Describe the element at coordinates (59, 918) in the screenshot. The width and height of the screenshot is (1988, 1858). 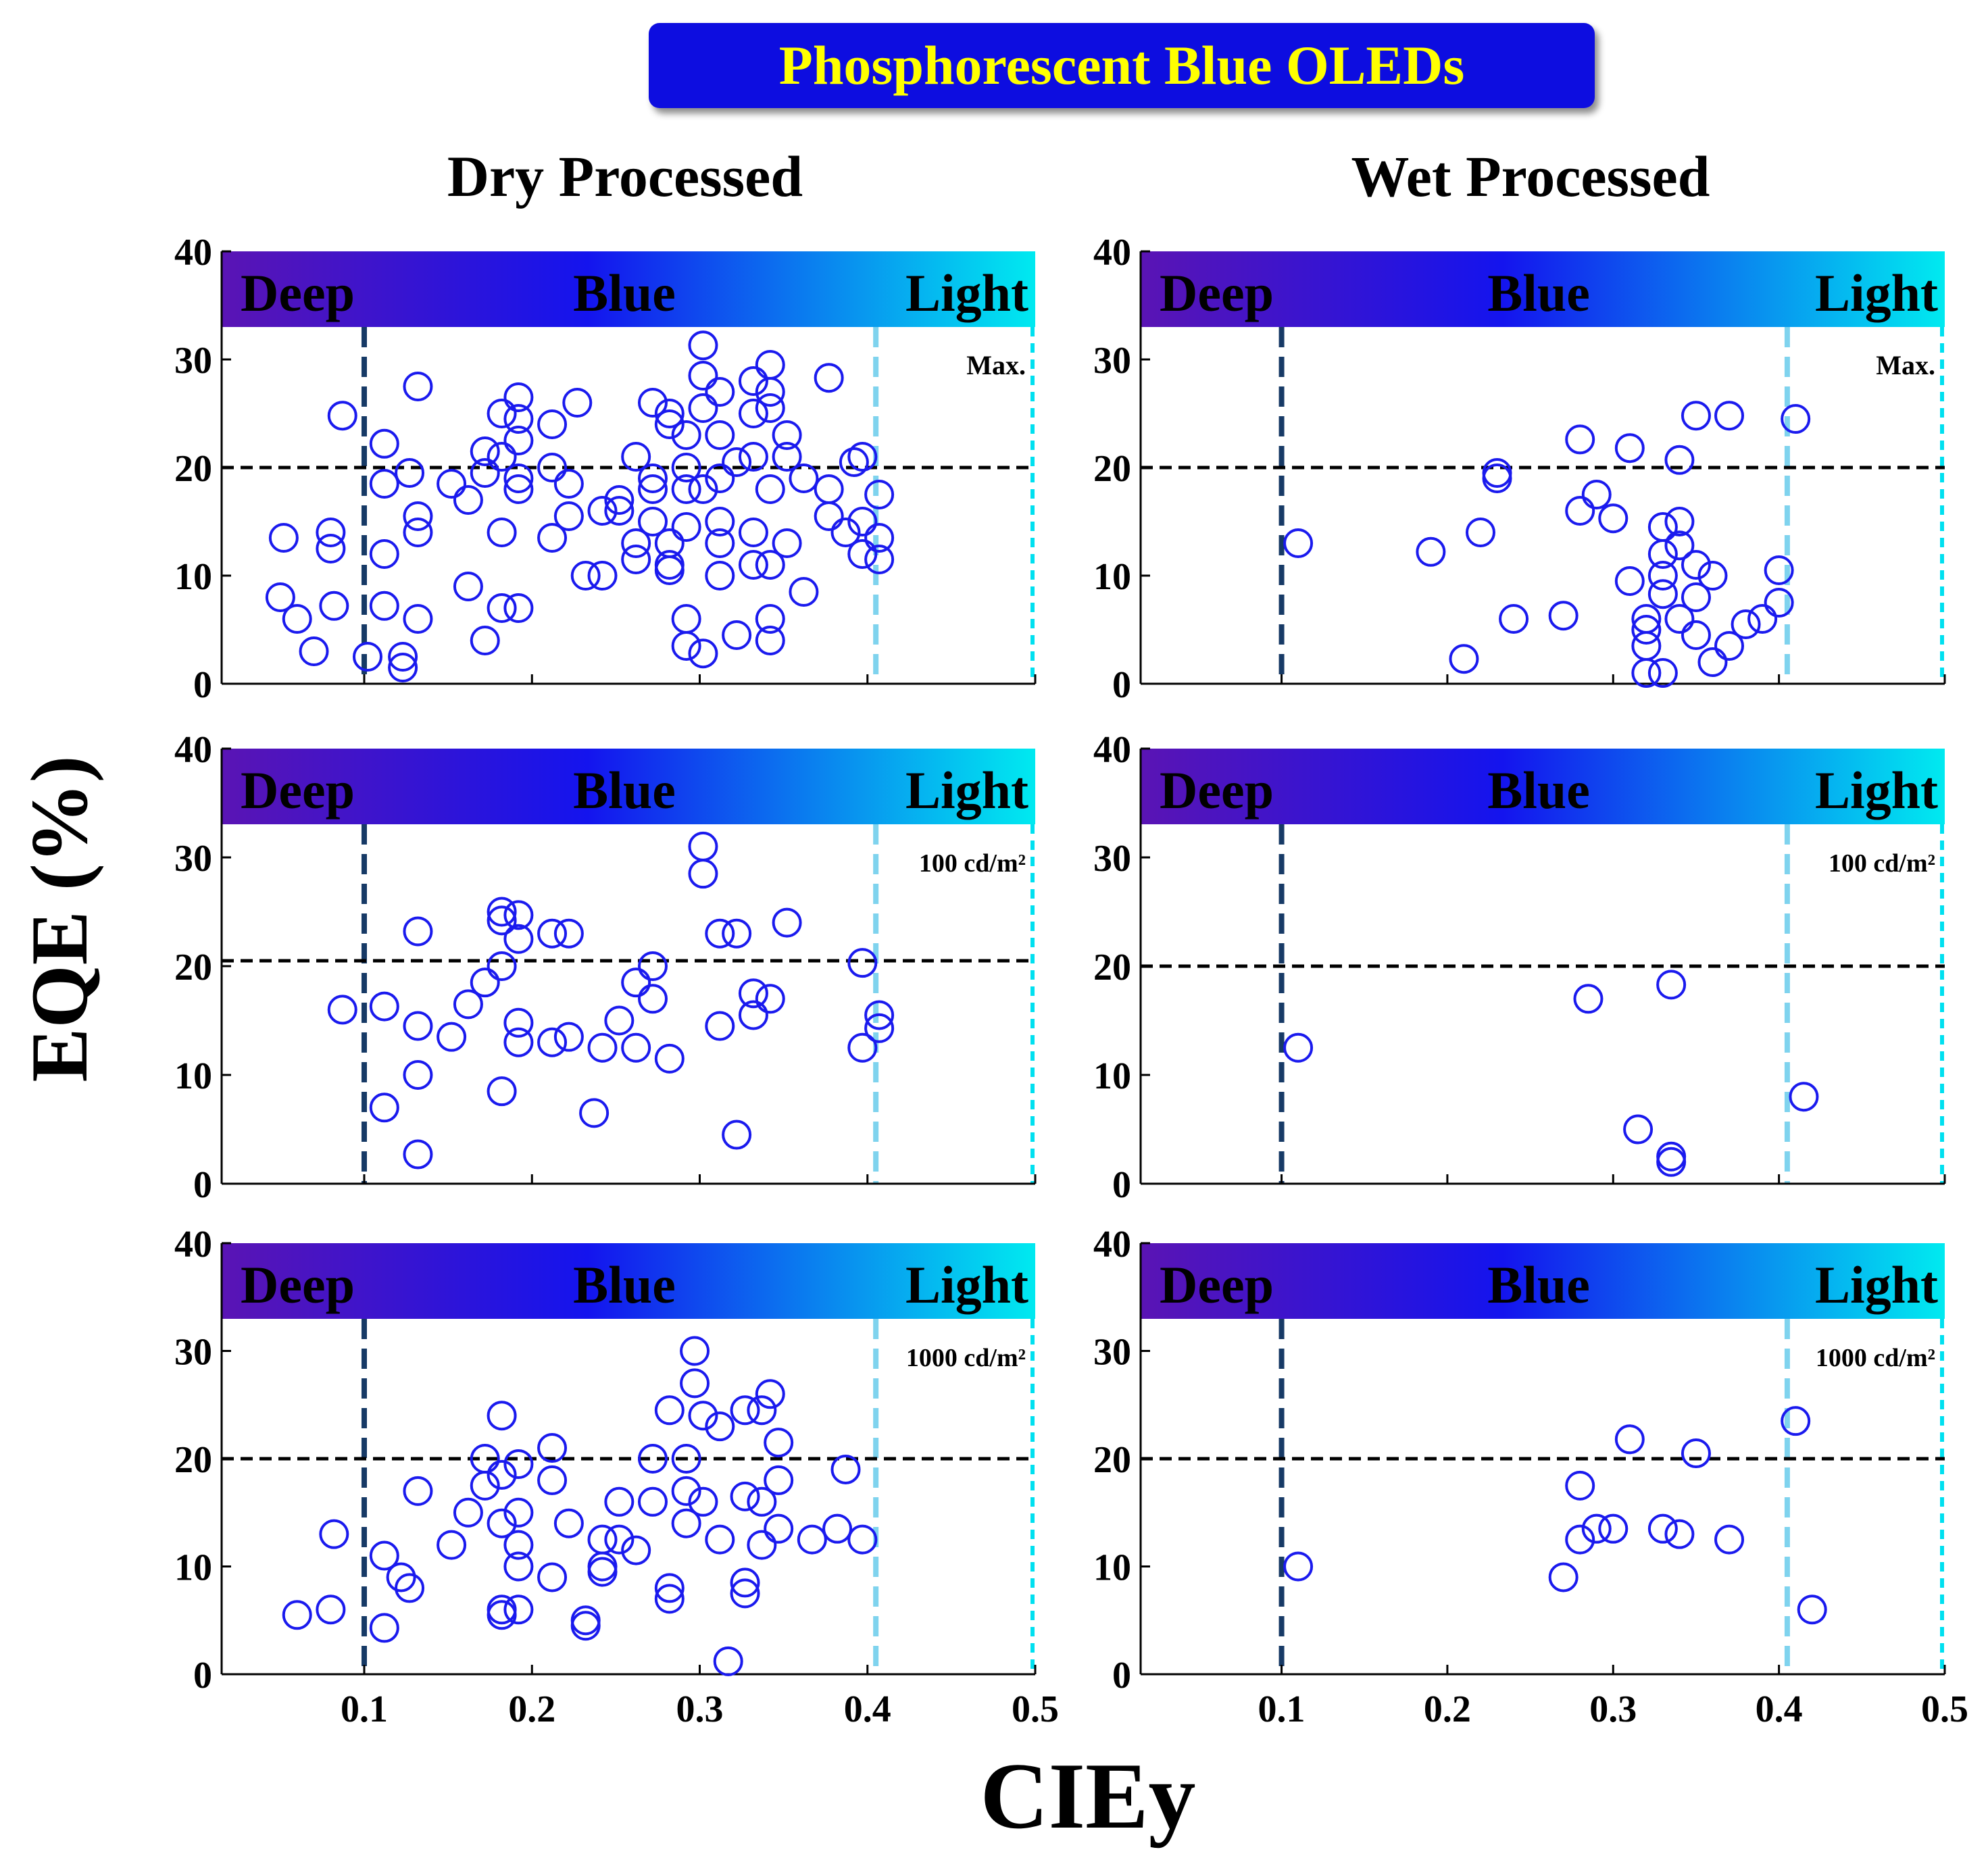
I see `y-axis-label: EQE (%)` at that location.